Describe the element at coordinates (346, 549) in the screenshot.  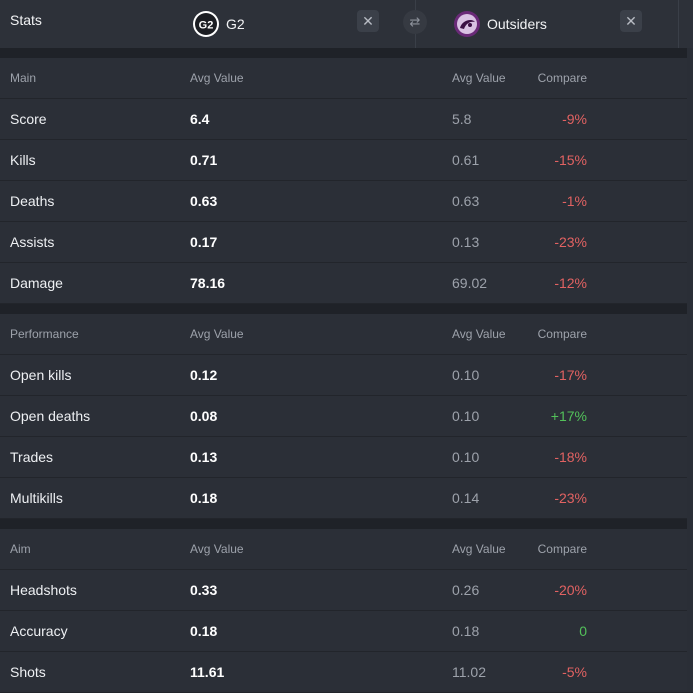
I see `section-header-row: Aim Avg Value Avg Value Compare` at that location.